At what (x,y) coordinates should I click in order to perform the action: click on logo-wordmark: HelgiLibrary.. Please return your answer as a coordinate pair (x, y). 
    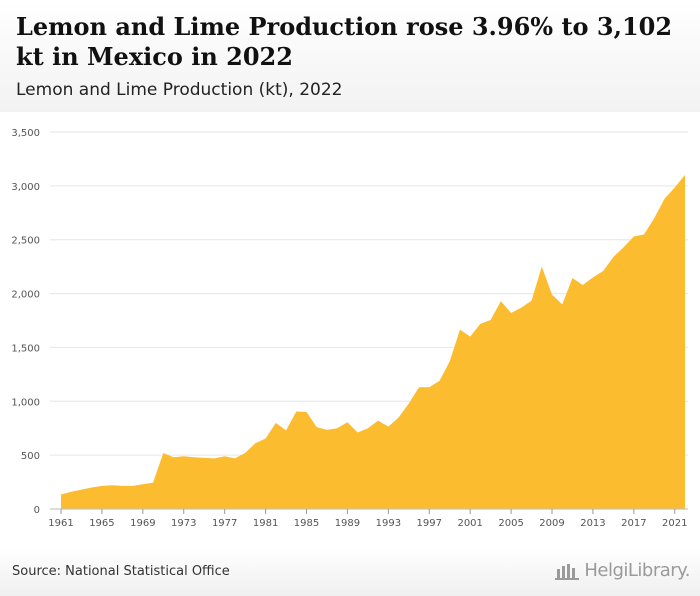
    Looking at the image, I should click on (637, 570).